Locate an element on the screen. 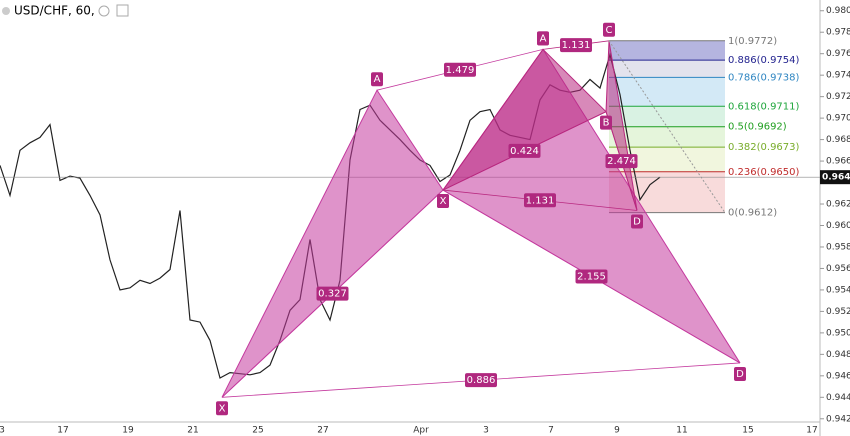  point-label: C is located at coordinates (609, 30).